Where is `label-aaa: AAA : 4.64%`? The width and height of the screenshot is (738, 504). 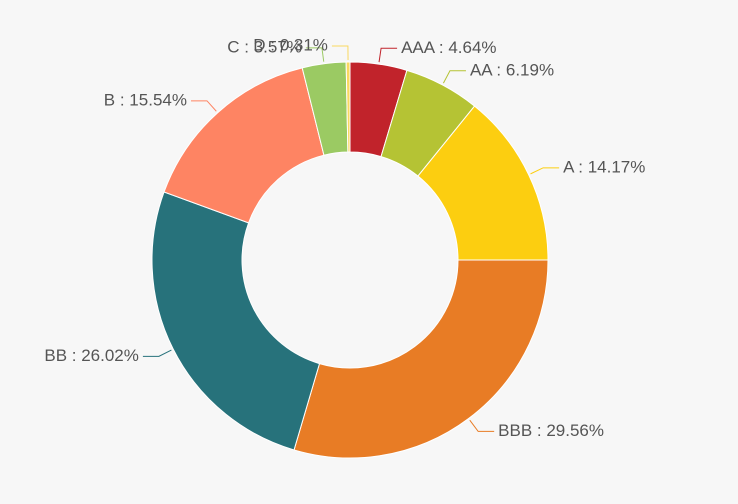
label-aaa: AAA : 4.64% is located at coordinates (448, 47).